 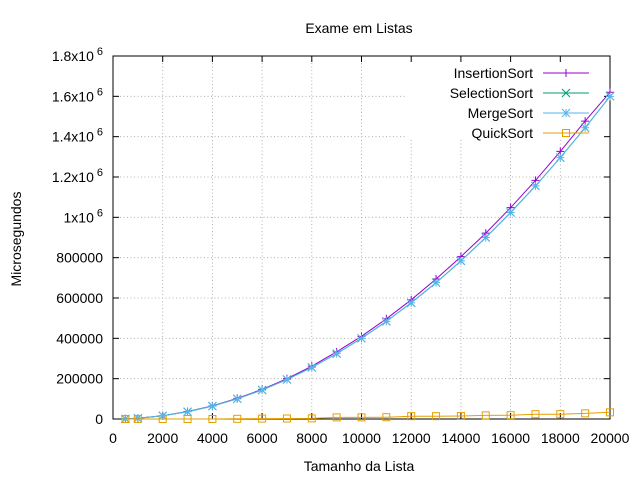 I want to click on x-tick-label: 18000, so click(x=560, y=438).